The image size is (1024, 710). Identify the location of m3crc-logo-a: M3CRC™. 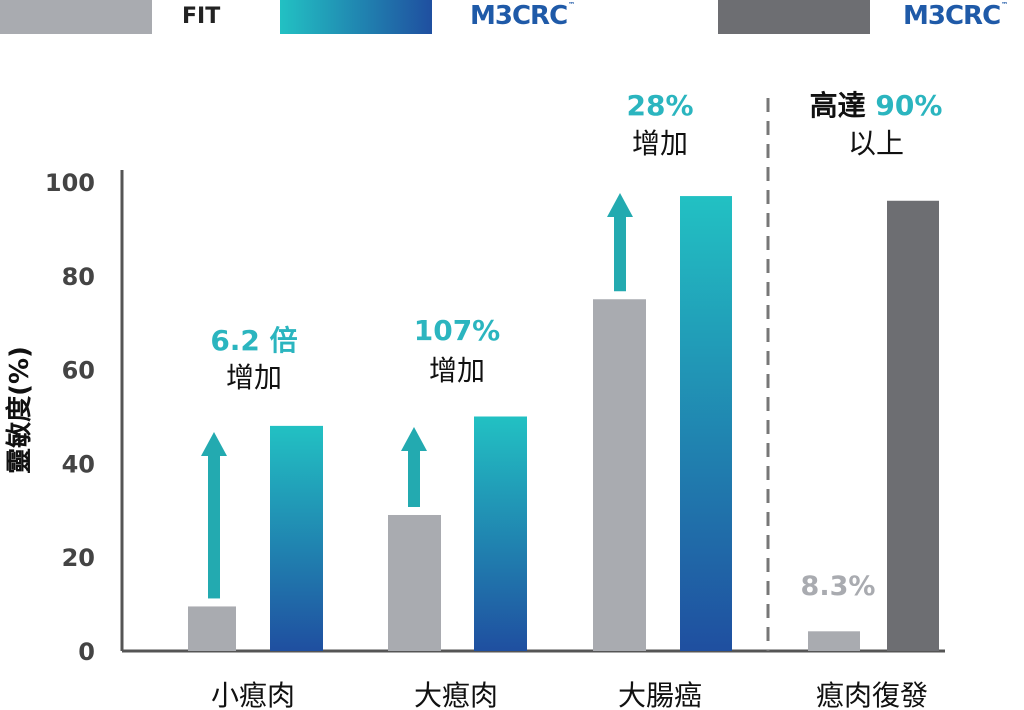
(522, 16).